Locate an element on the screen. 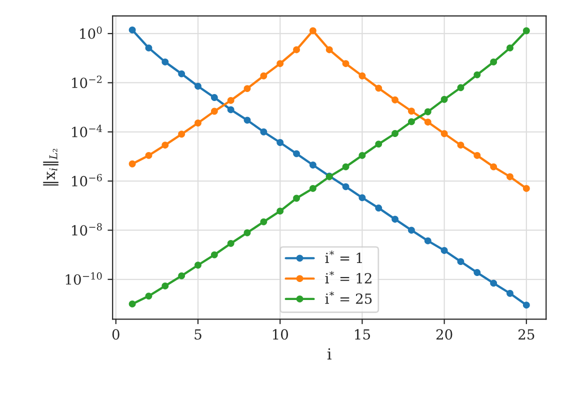  x-tick-label: 15 is located at coordinates (362, 334).